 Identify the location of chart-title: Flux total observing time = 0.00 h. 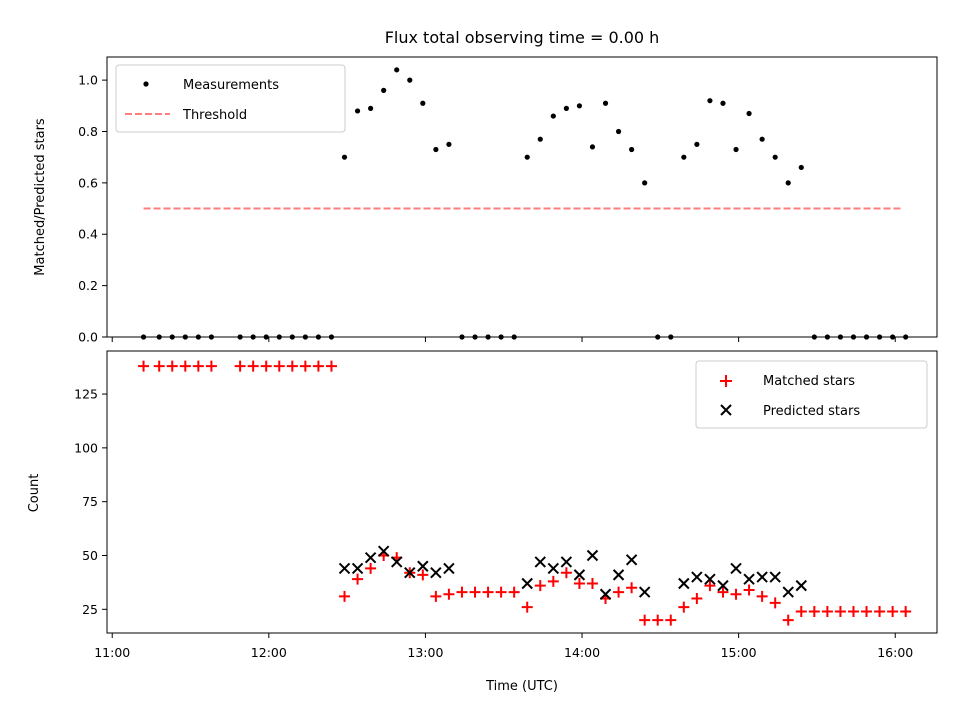
(522, 37).